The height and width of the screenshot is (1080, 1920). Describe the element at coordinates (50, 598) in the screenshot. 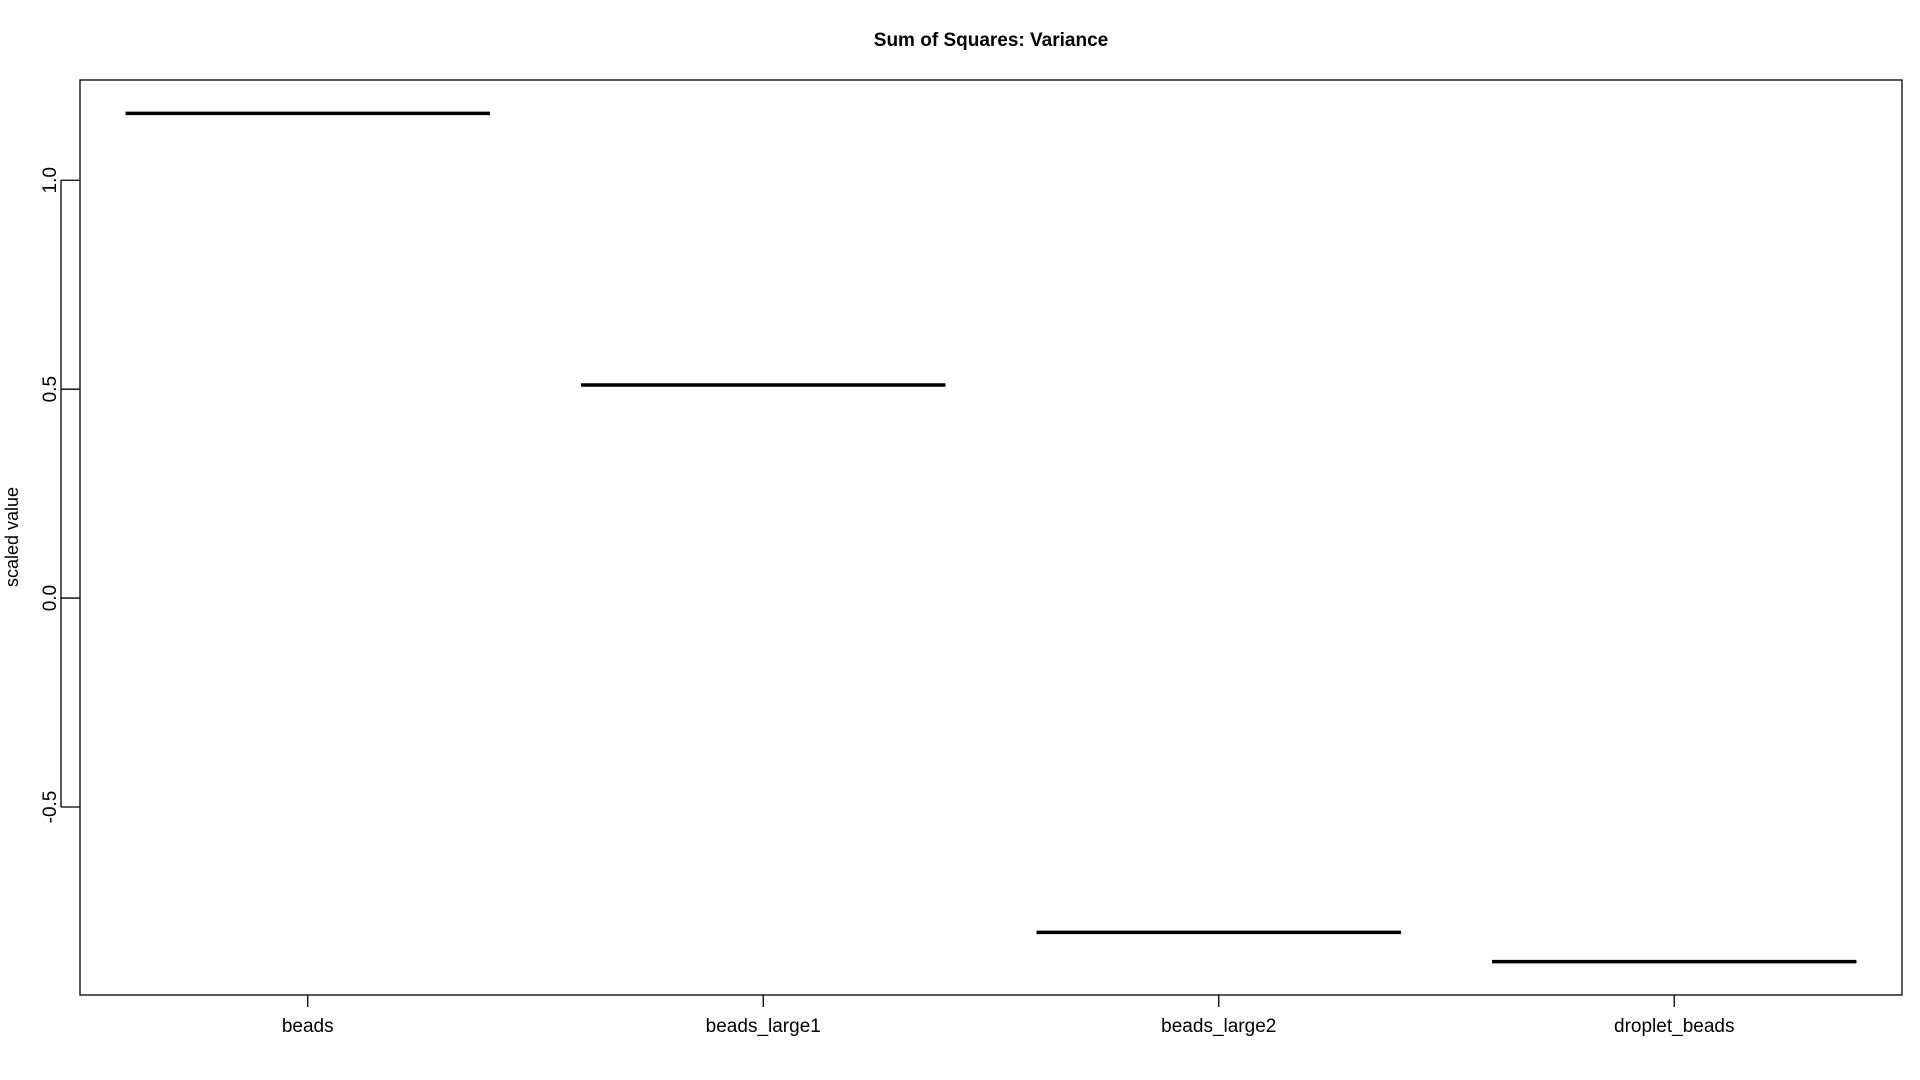

I see `y-tick-label: 0.0` at that location.